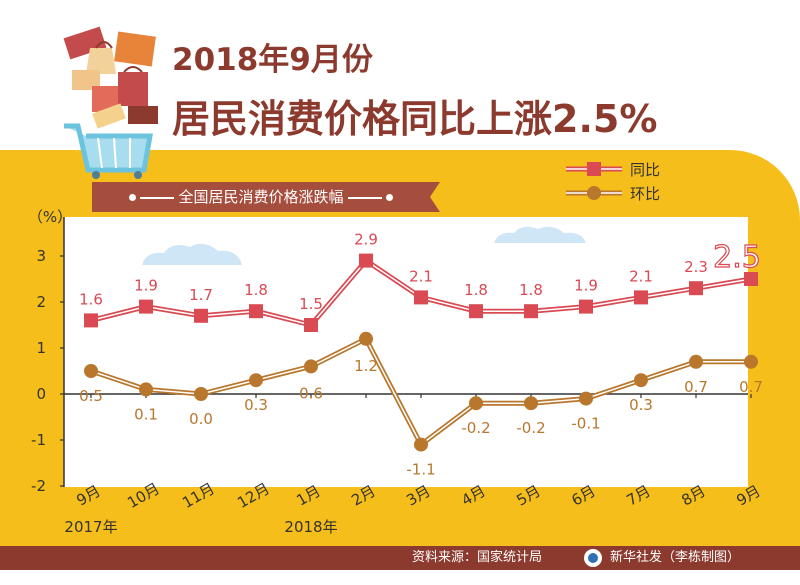 The image size is (800, 585). I want to click on data-label: 0.6, so click(311, 393).